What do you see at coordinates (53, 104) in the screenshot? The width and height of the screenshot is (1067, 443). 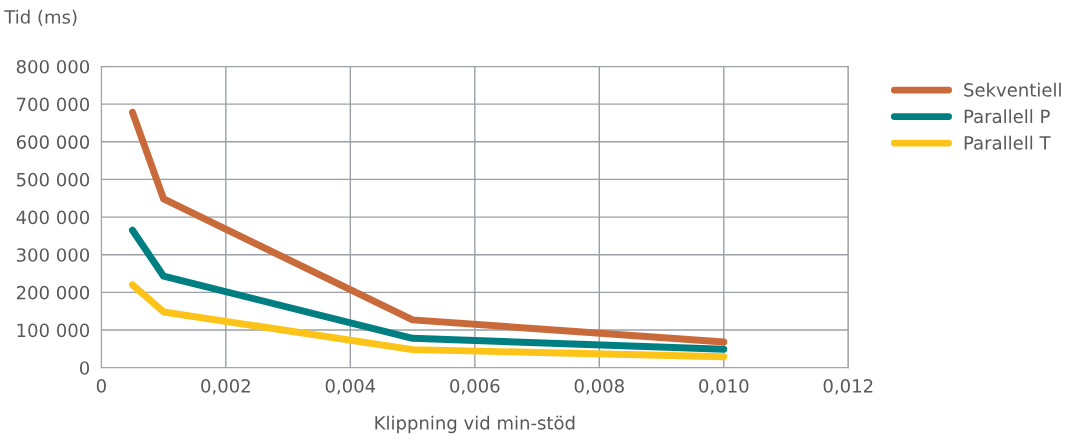 I see `y-tick-label: 700 000` at bounding box center [53, 104].